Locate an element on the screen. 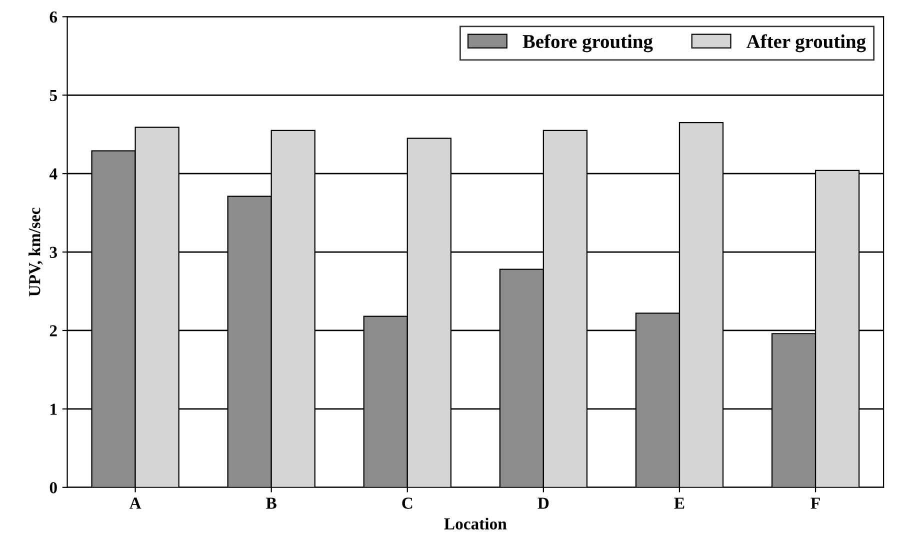 The image size is (897, 557). y-tick-label: 6 is located at coordinates (54, 17).